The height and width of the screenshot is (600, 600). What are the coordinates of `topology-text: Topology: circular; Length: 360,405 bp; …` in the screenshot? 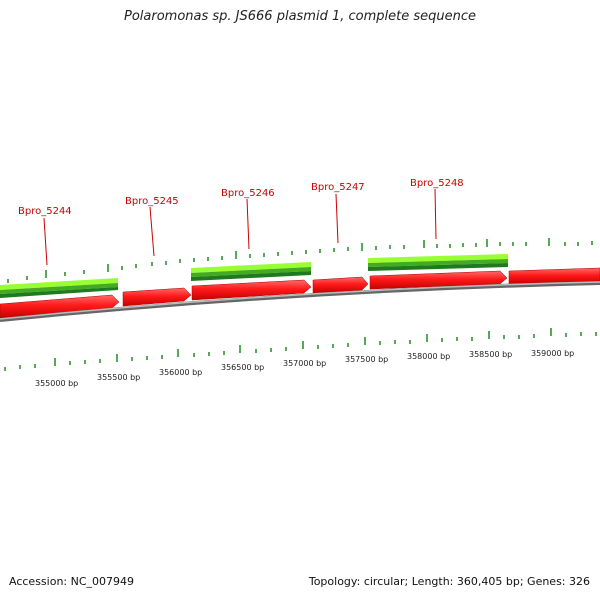 It's located at (449, 581).